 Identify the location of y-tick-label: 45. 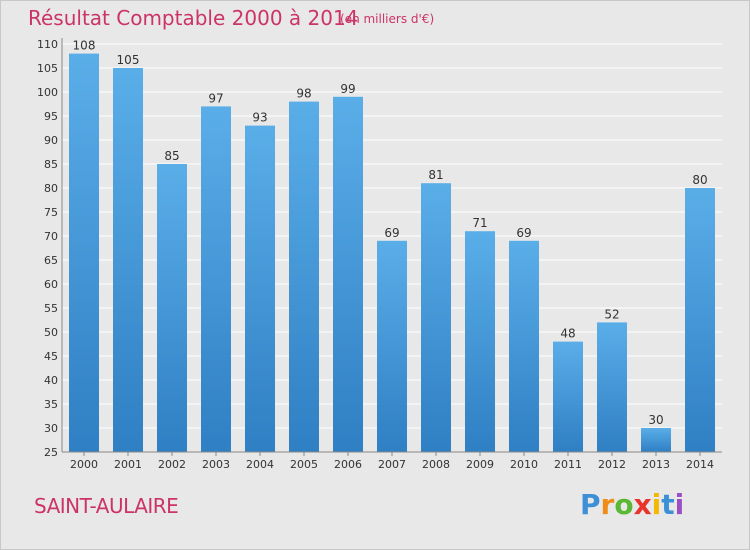
(51, 356).